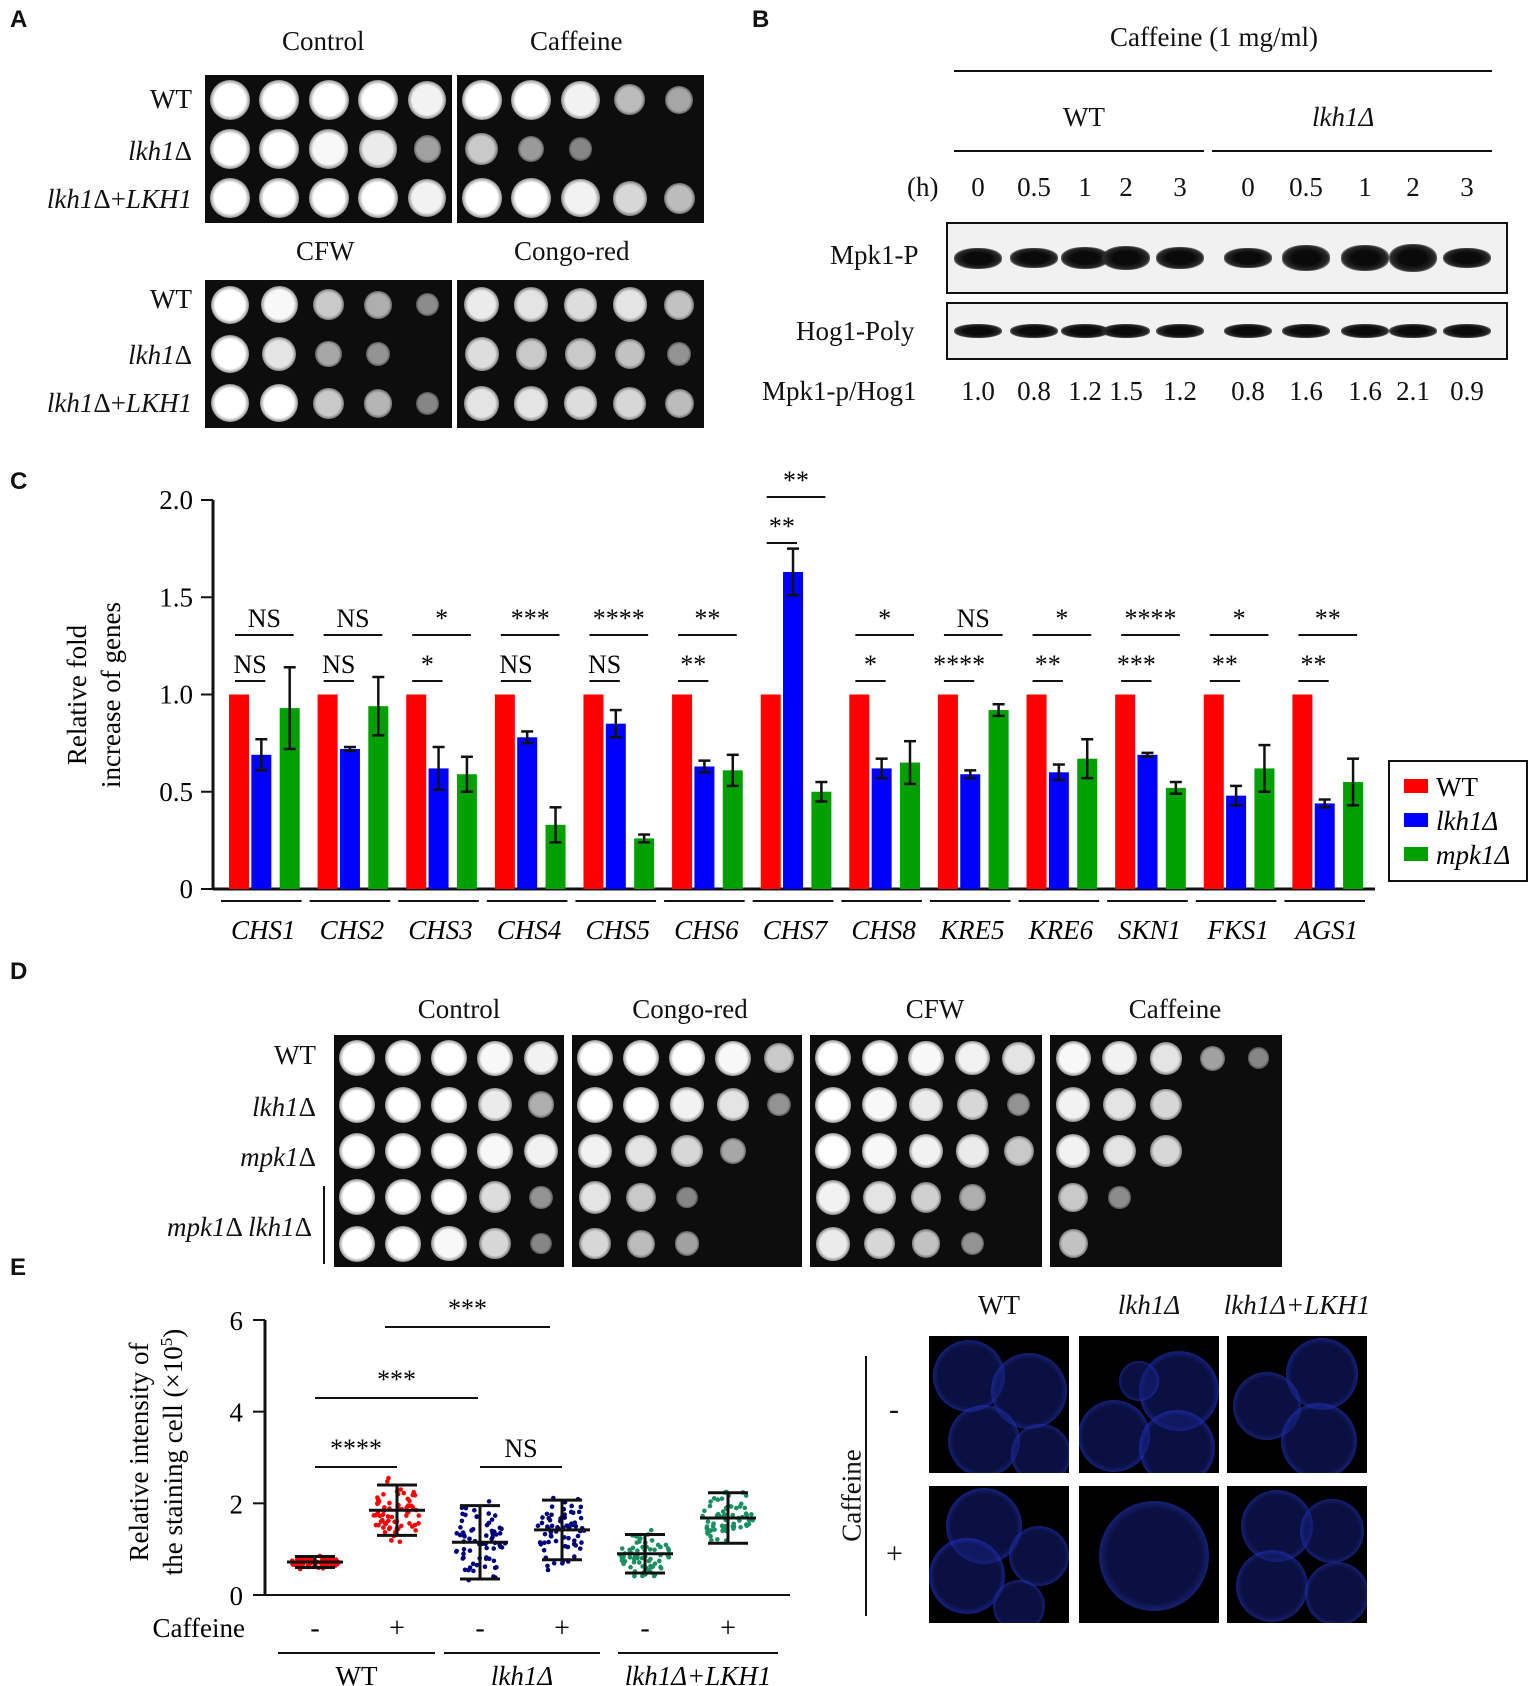  I want to click on strain-label: WT, so click(295, 1055).